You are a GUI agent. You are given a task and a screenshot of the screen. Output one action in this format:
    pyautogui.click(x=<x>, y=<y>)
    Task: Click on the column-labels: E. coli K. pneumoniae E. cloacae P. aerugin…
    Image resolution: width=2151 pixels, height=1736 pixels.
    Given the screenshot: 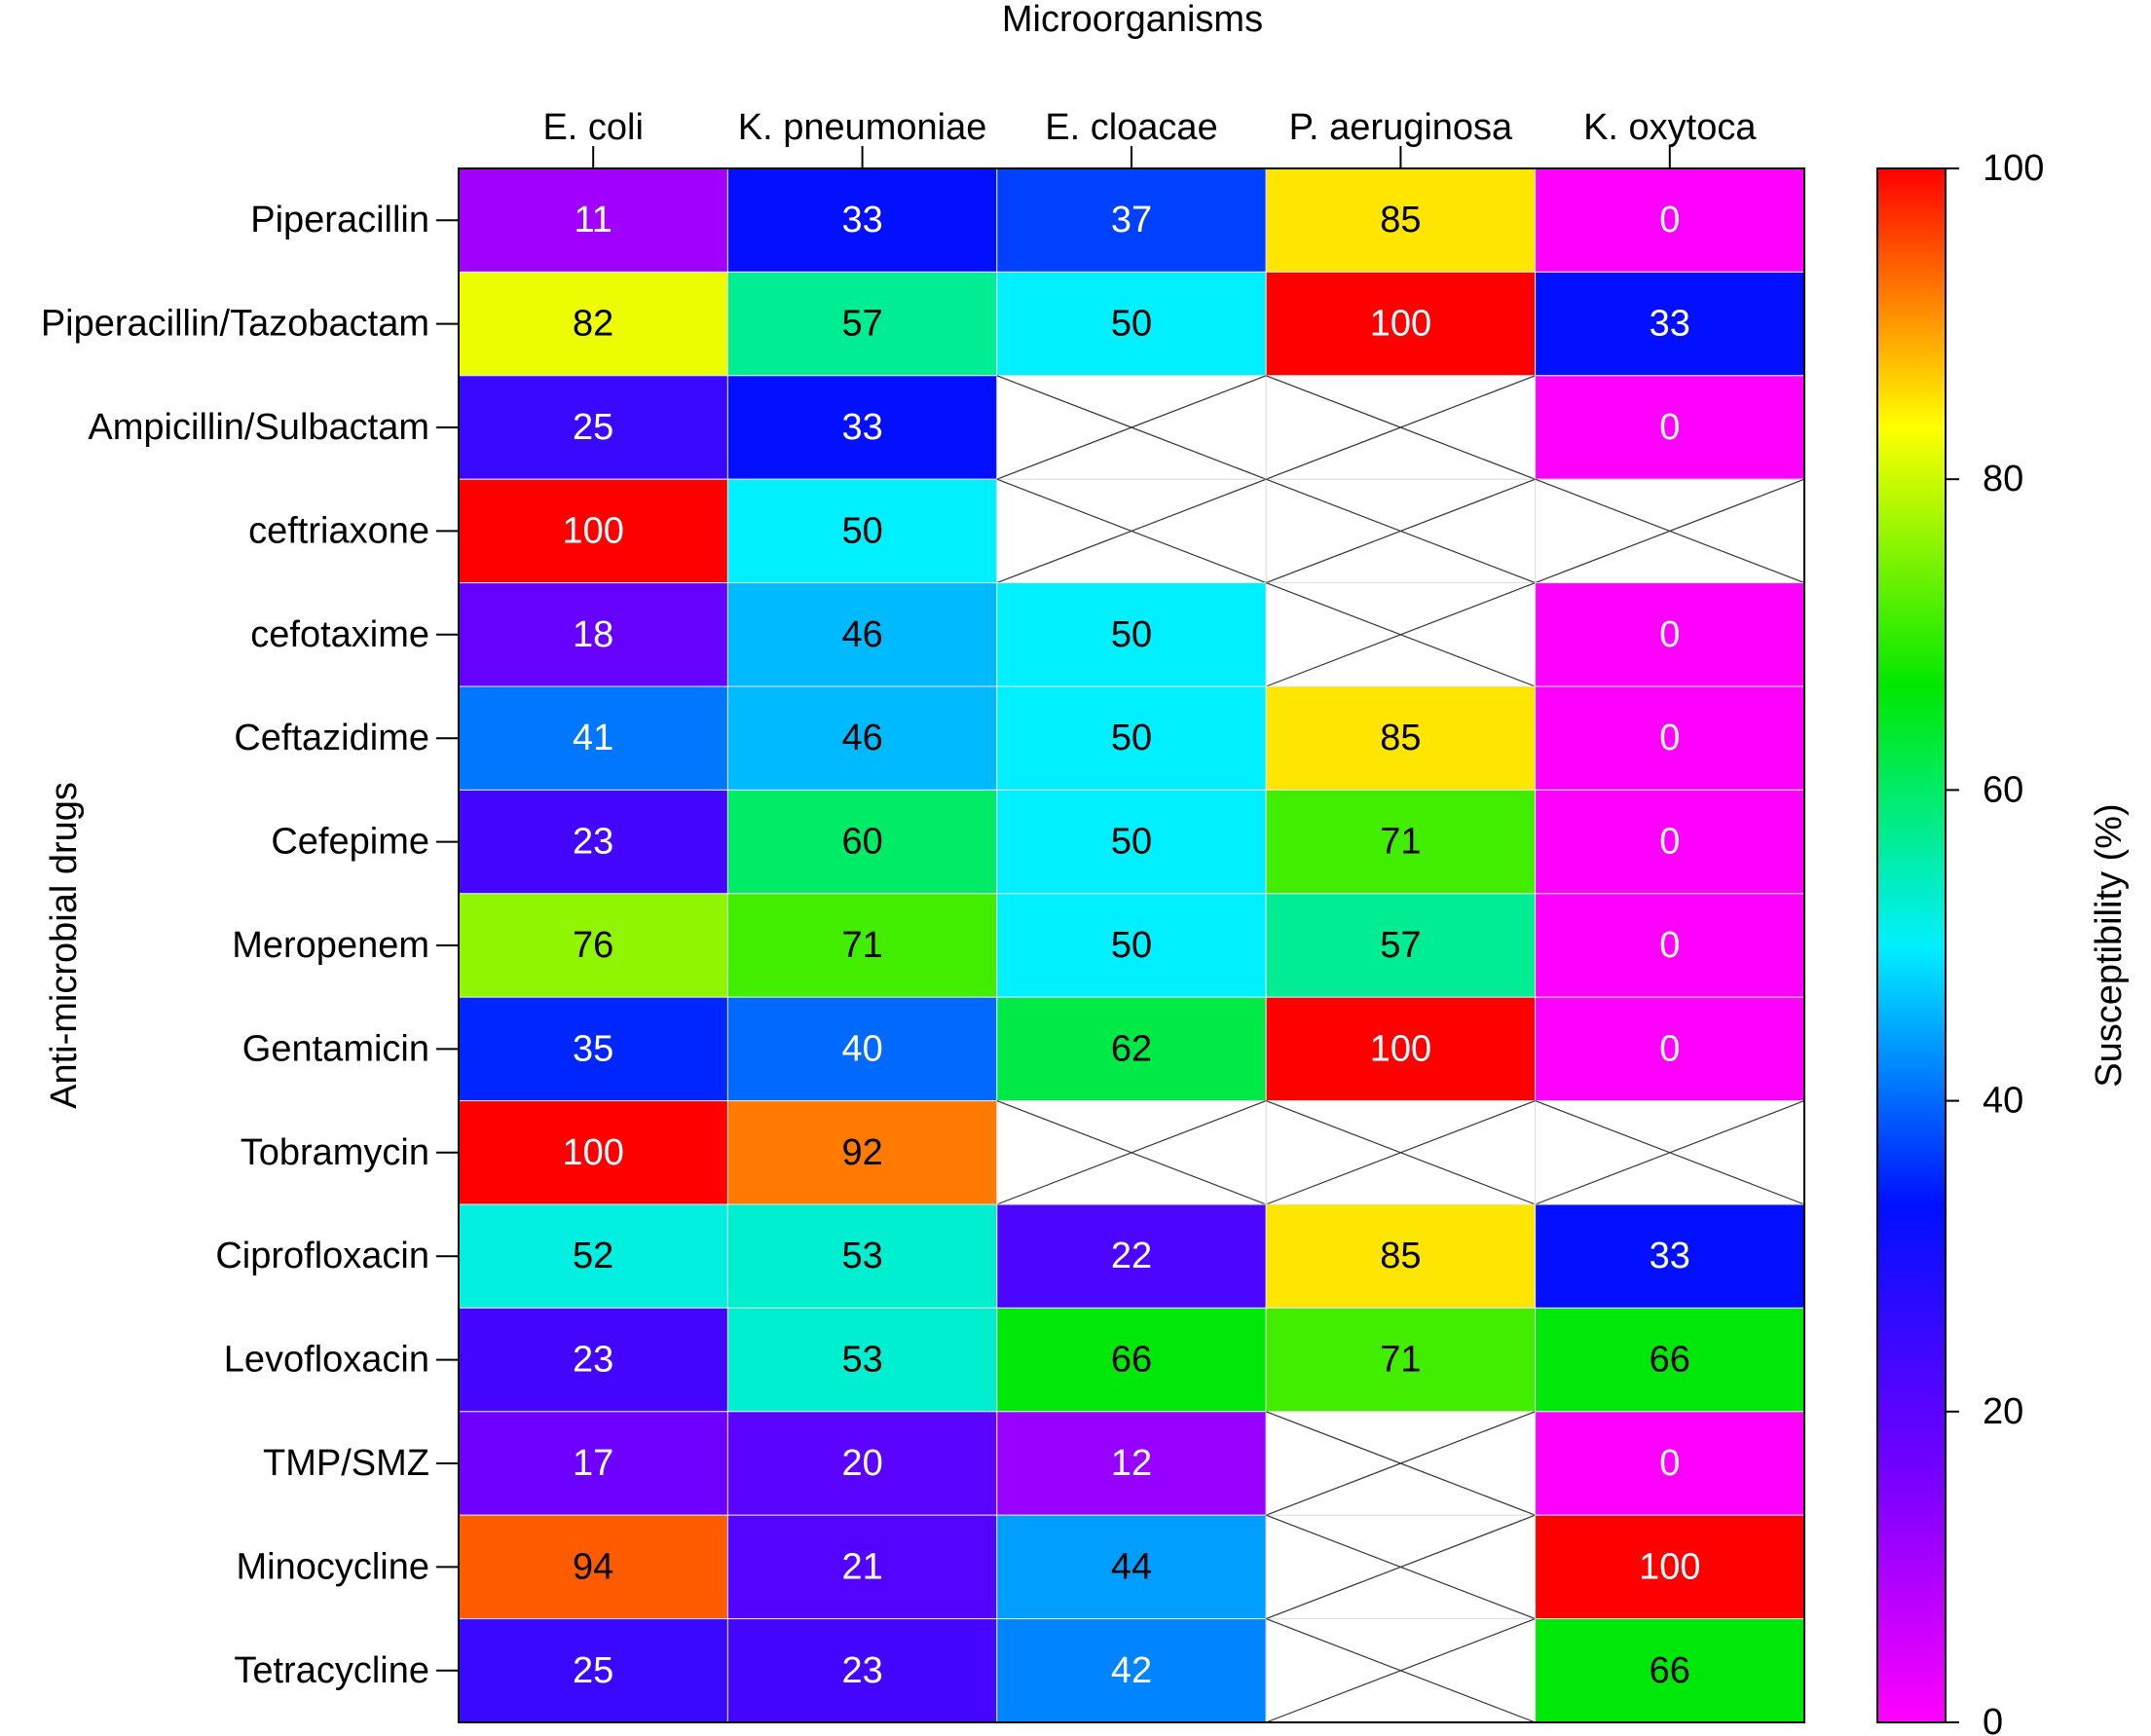 What is the action you would take?
    pyautogui.click(x=1149, y=137)
    